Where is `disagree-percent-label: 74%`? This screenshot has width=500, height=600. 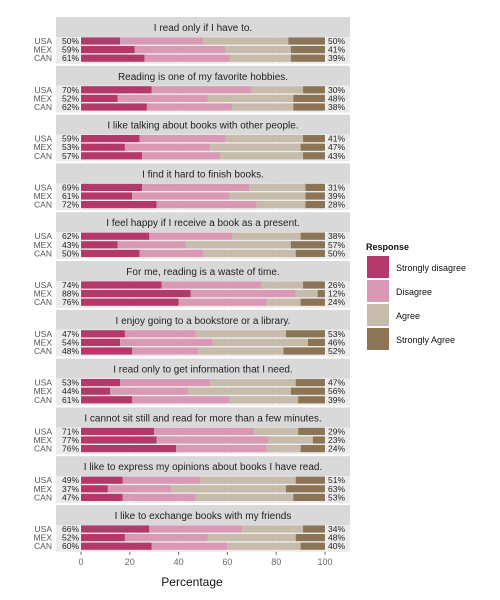 disagree-percent-label: 74% is located at coordinates (70, 285).